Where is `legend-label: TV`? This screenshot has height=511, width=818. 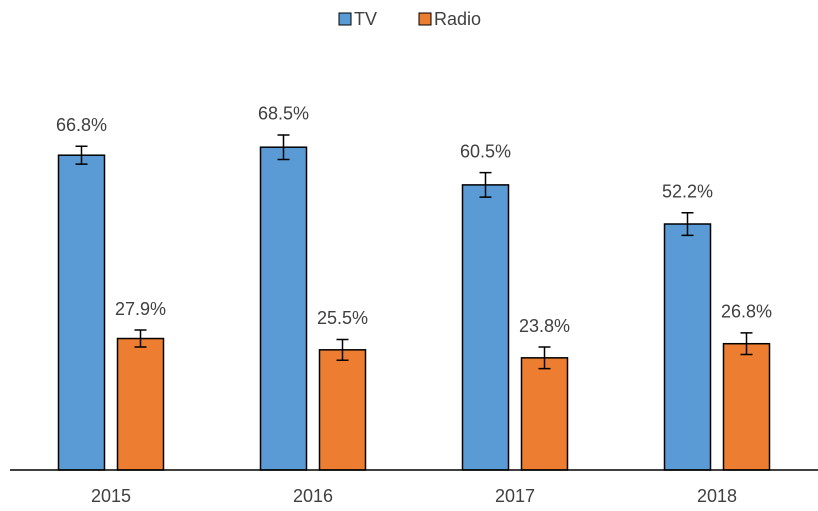
legend-label: TV is located at coordinates (365, 19).